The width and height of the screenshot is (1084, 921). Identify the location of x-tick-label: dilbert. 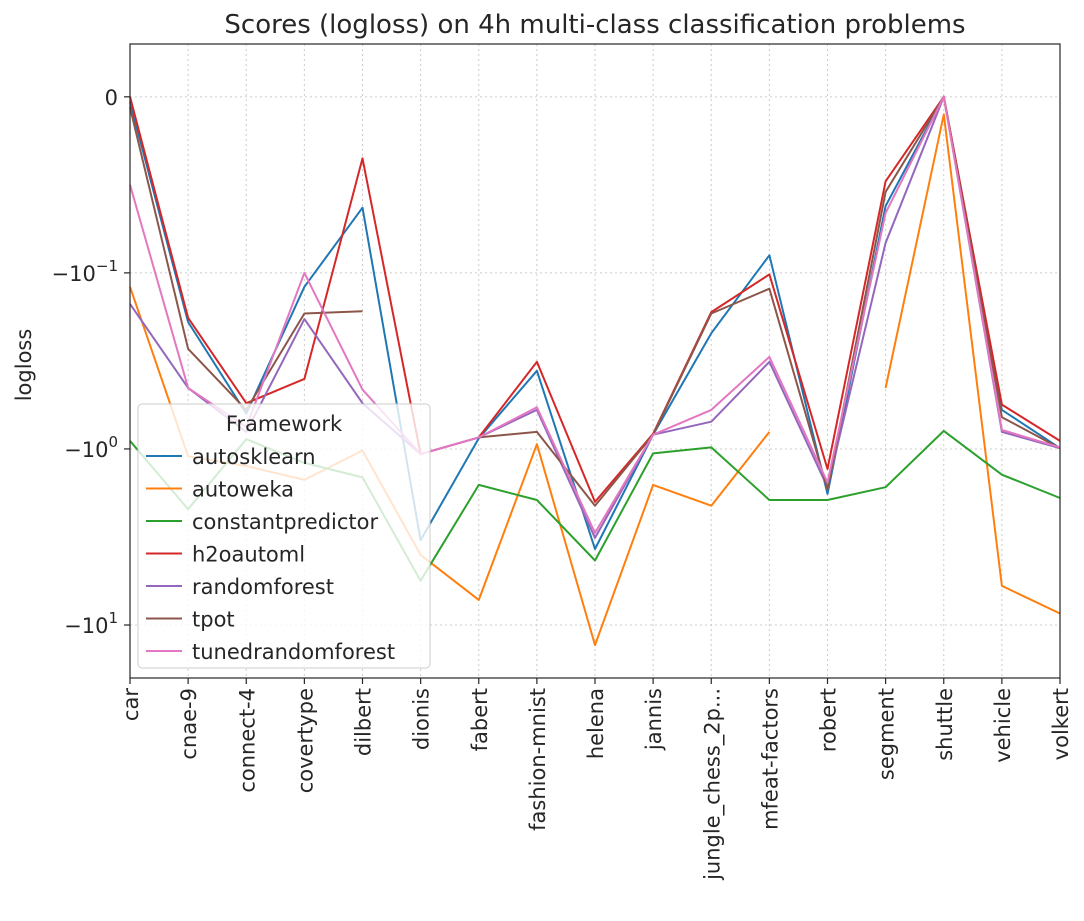
(364, 722).